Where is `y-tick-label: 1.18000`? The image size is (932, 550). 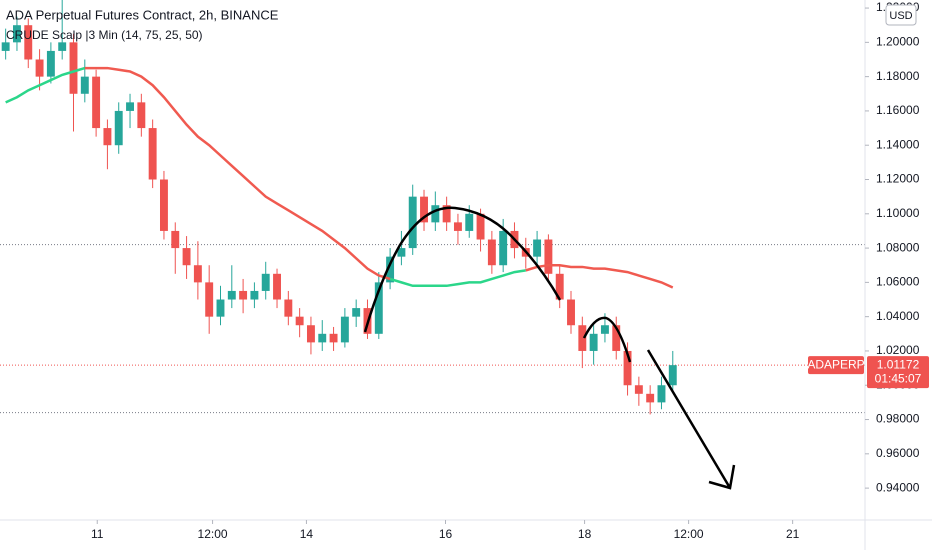 y-tick-label: 1.18000 is located at coordinates (898, 76).